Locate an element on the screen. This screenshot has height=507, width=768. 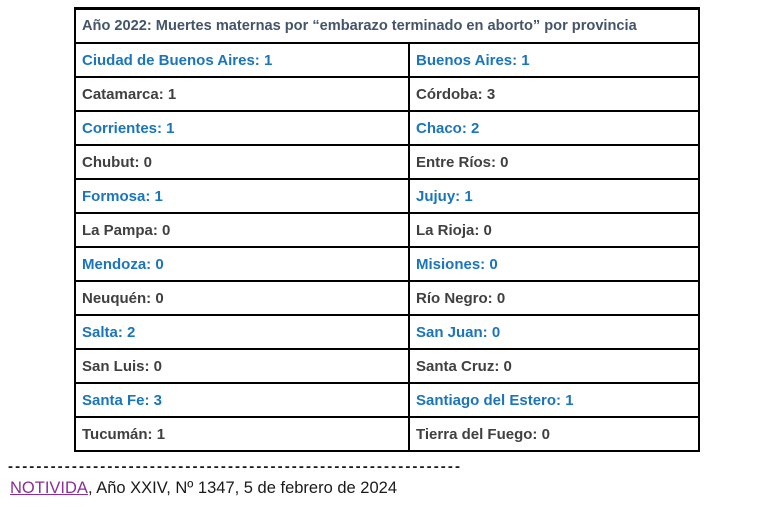
table-row: Neuquén: 0 Río Negro: 0 is located at coordinates (387, 298).